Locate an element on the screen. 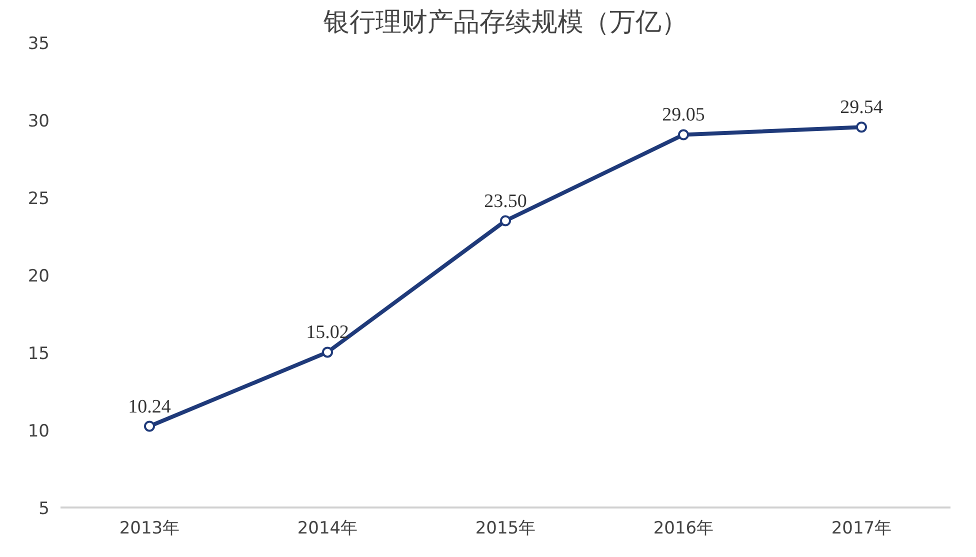 The height and width of the screenshot is (557, 976). x-tick-label: 2016年 is located at coordinates (683, 528).